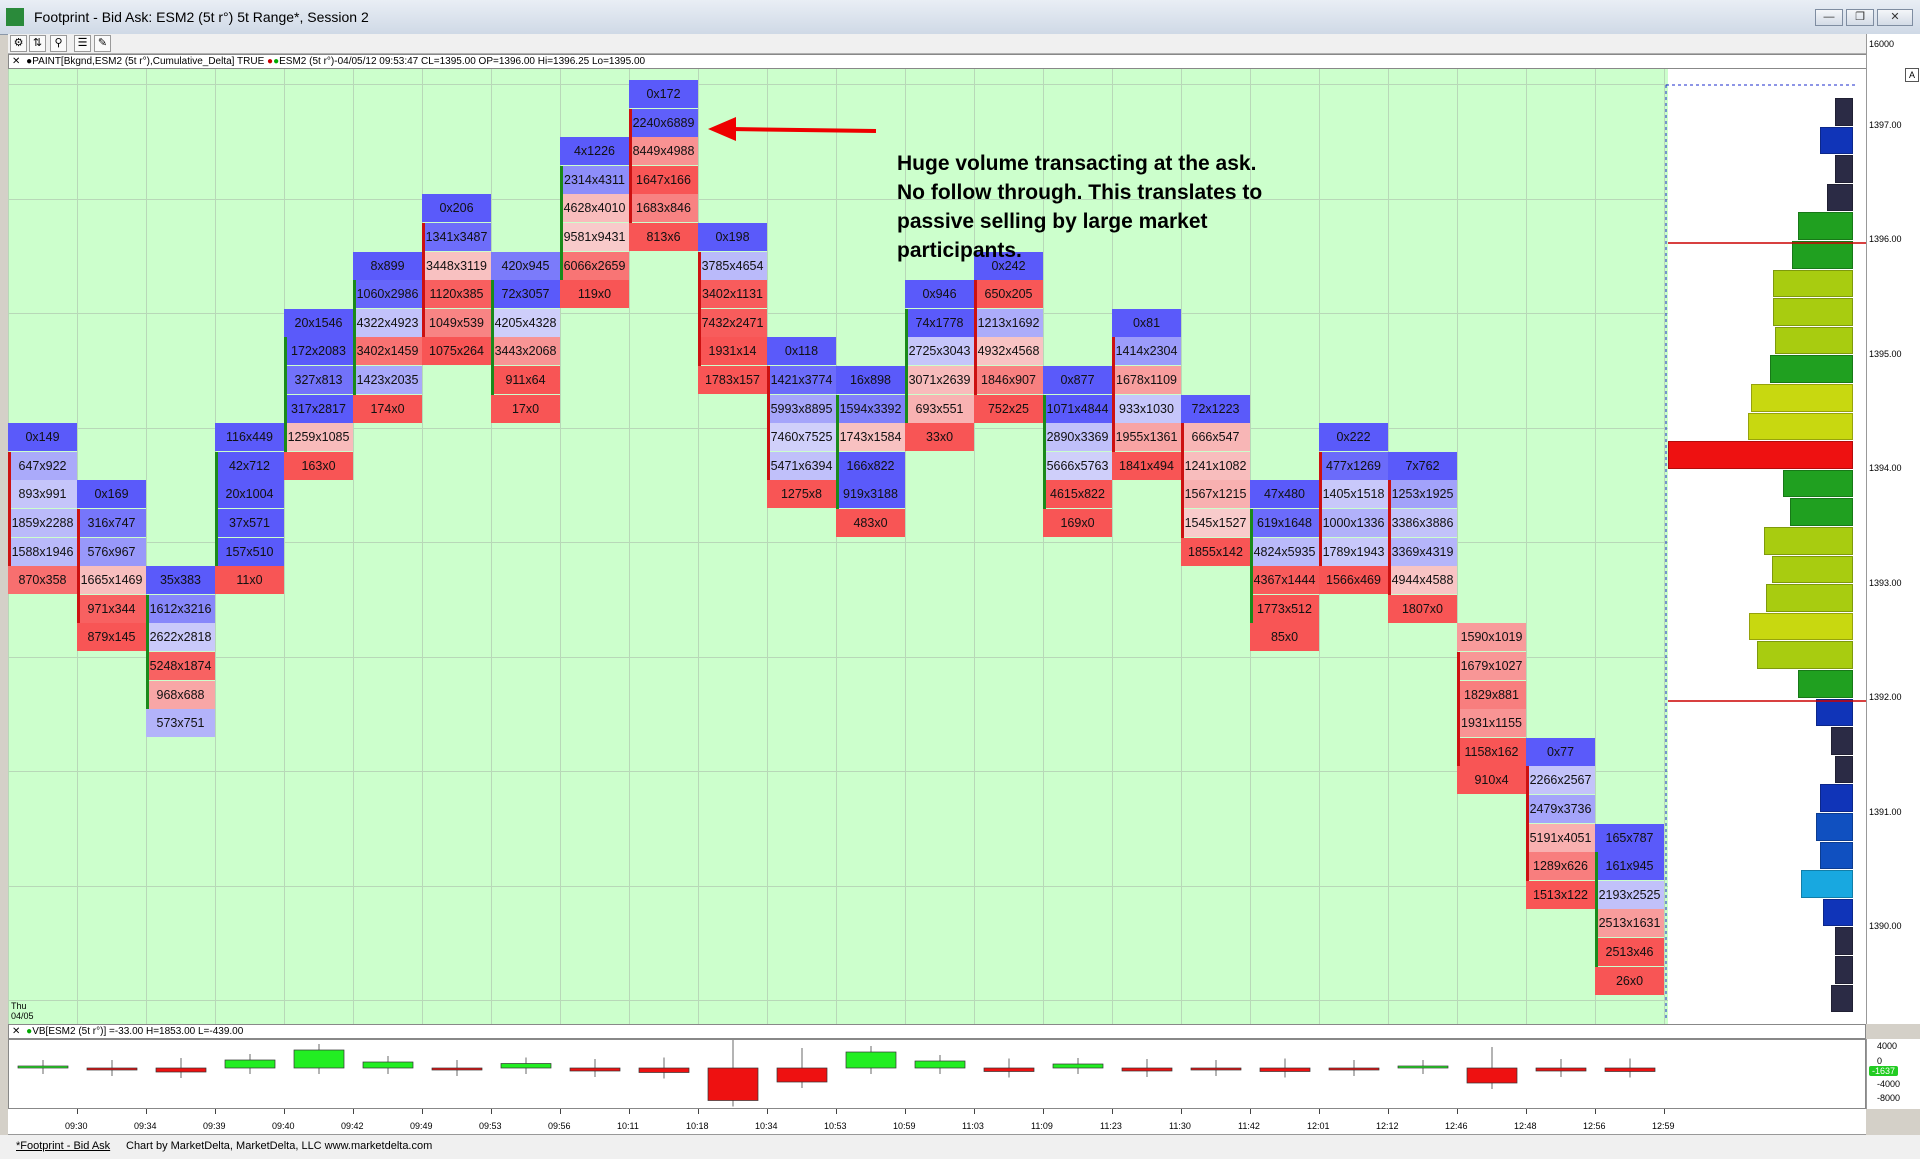 The height and width of the screenshot is (1159, 1920). Describe the element at coordinates (1215, 465) in the screenshot. I see `footprint-cell: 1241x1082` at that location.